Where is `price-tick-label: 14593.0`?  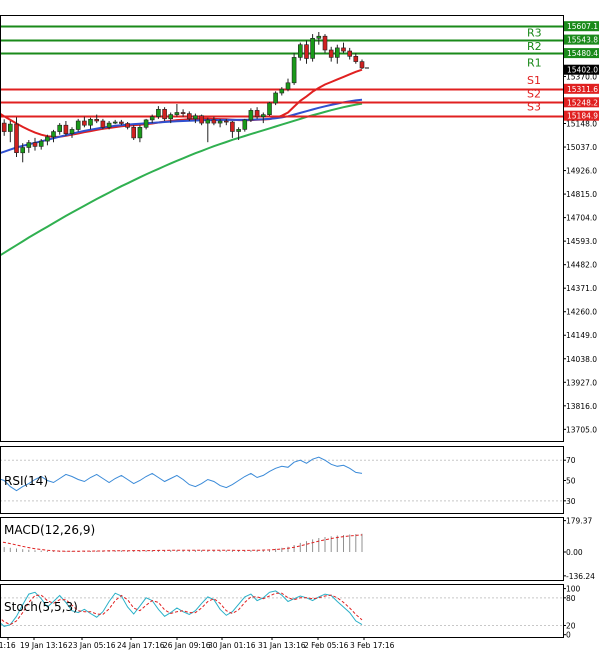
price-tick-label: 14593.0 is located at coordinates (581, 241).